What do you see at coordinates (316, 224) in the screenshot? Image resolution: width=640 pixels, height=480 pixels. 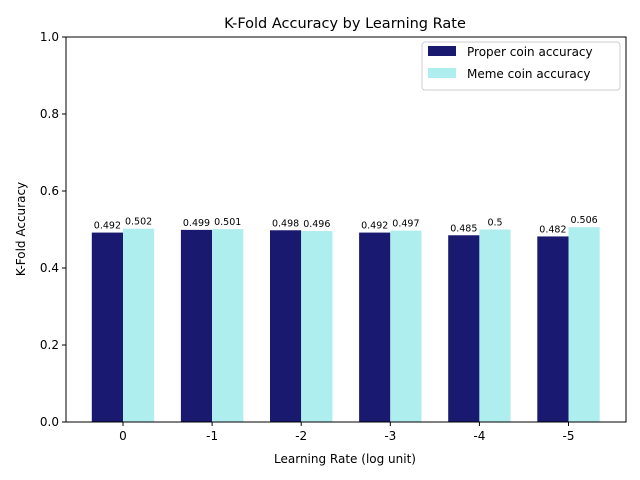 I see `data-label: 0.496` at bounding box center [316, 224].